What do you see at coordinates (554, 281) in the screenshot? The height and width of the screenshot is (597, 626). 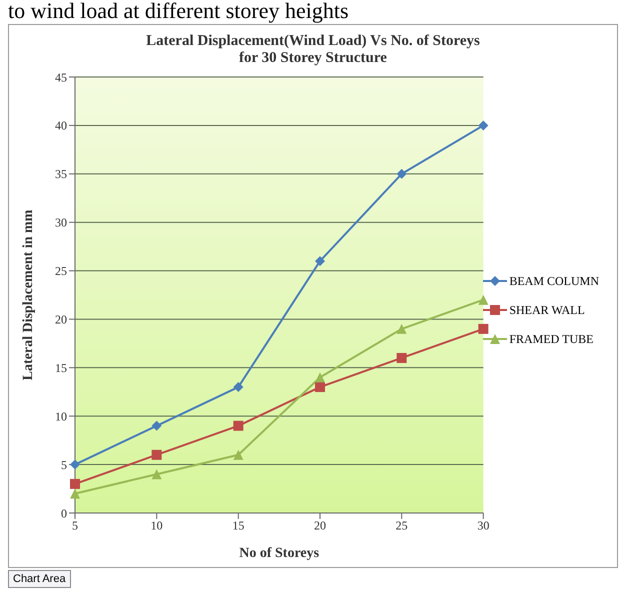 I see `legend-label: BEAM COLUMN` at bounding box center [554, 281].